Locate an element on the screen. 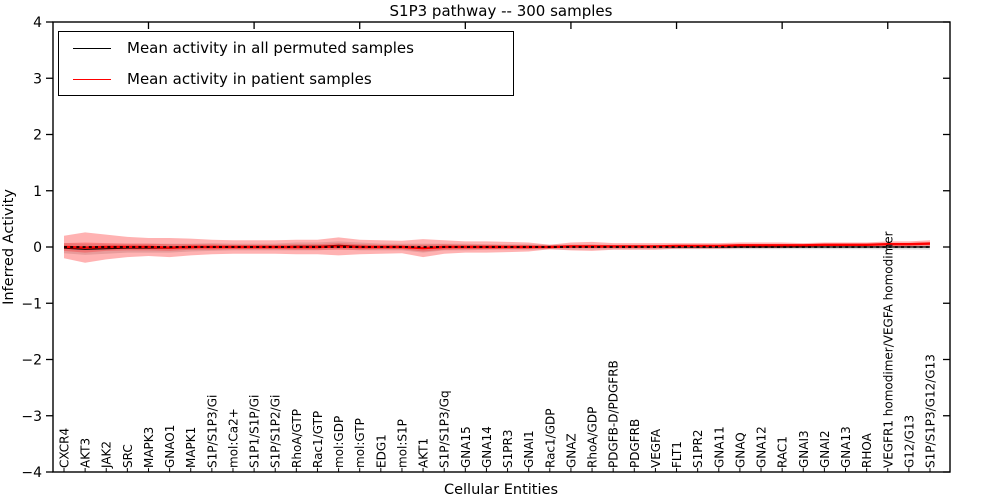  x-axis-label: Cellular Entities is located at coordinates (501, 490).